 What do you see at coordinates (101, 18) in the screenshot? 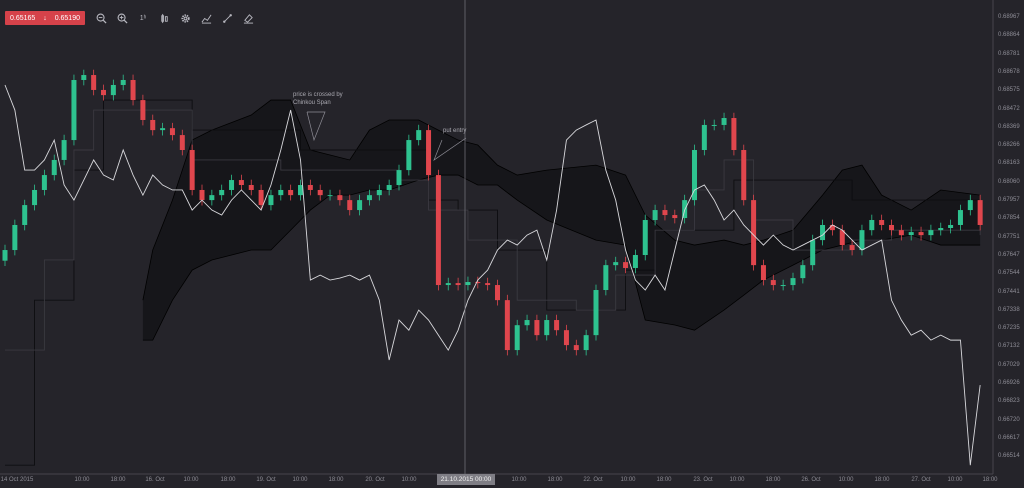
I see `zoom-out-icon` at bounding box center [101, 18].